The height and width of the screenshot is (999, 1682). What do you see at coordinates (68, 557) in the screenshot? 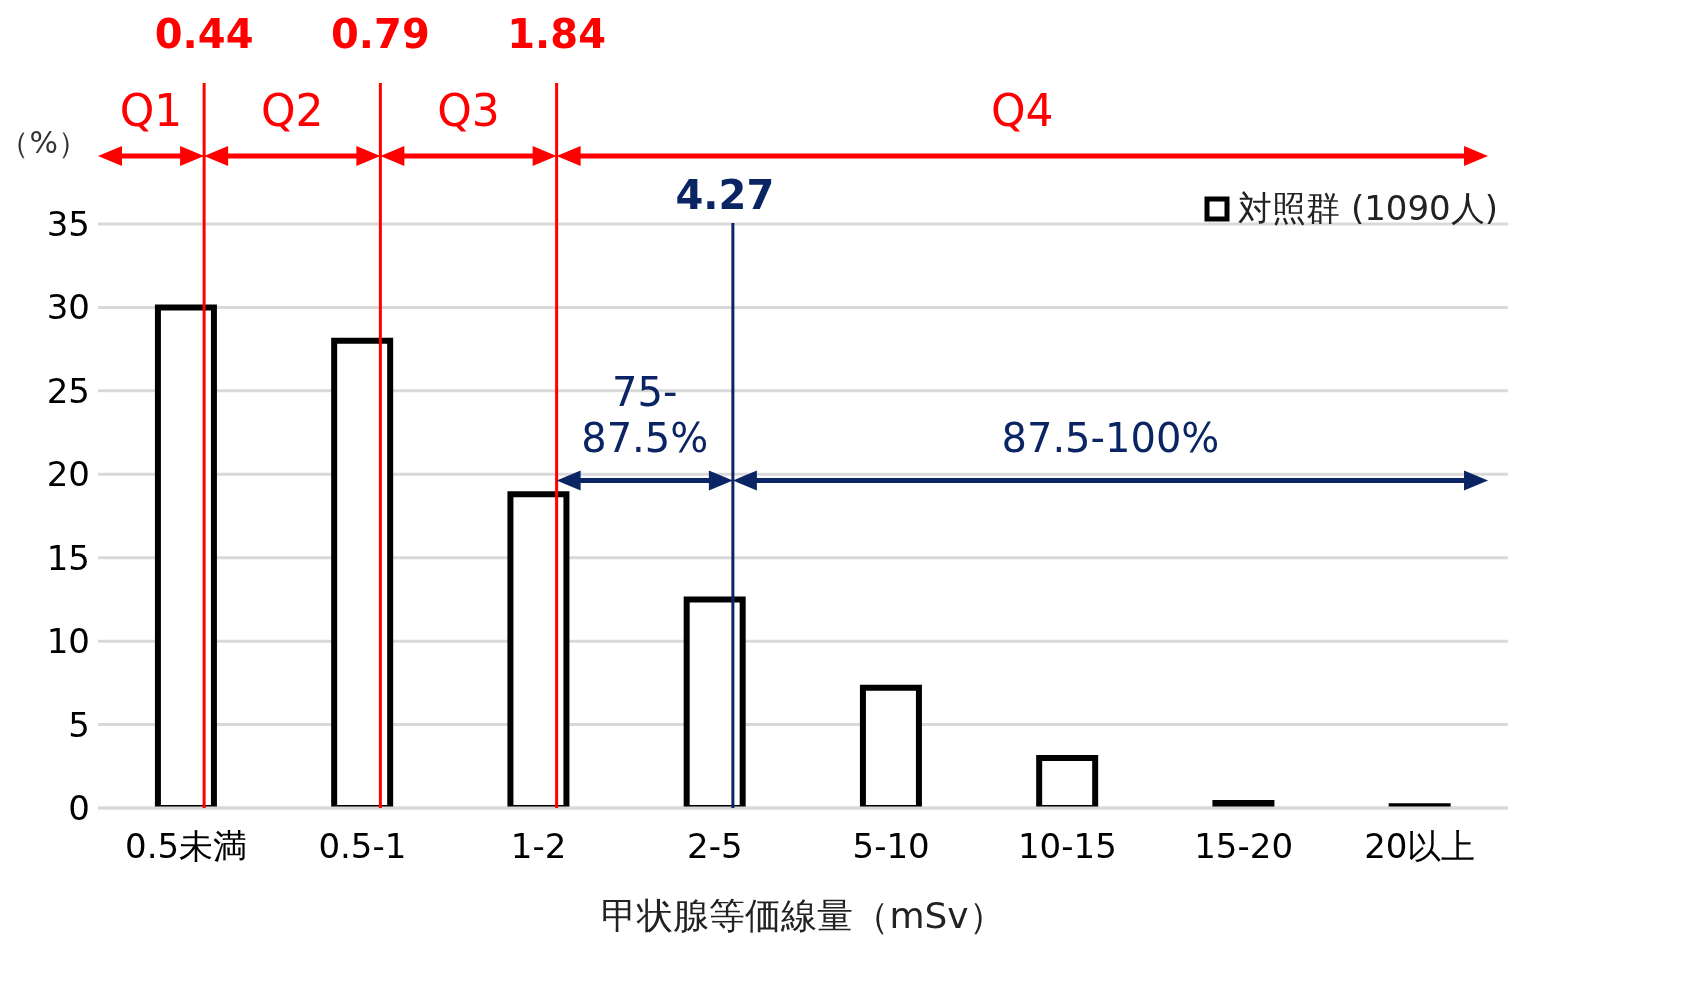
I see `y-tick-label: 15` at bounding box center [68, 557].